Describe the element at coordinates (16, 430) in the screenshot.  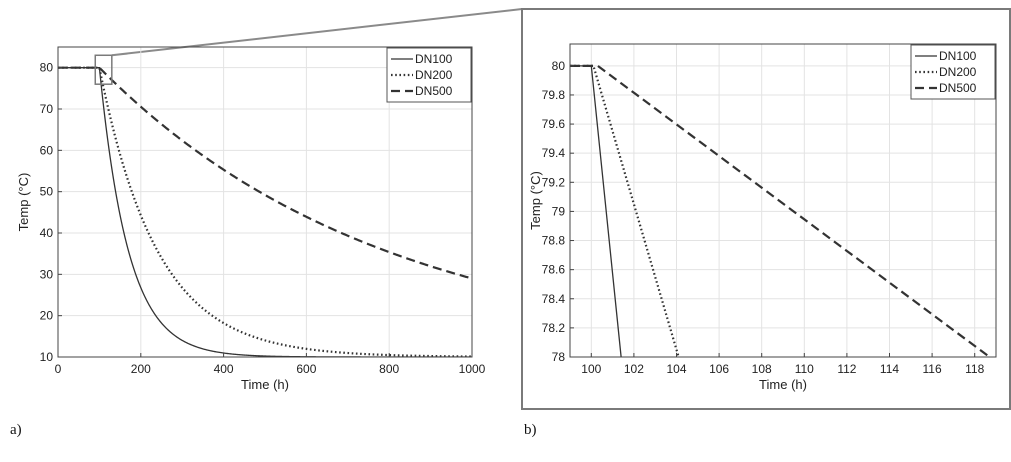
I see `panel-label-a: a)` at that location.